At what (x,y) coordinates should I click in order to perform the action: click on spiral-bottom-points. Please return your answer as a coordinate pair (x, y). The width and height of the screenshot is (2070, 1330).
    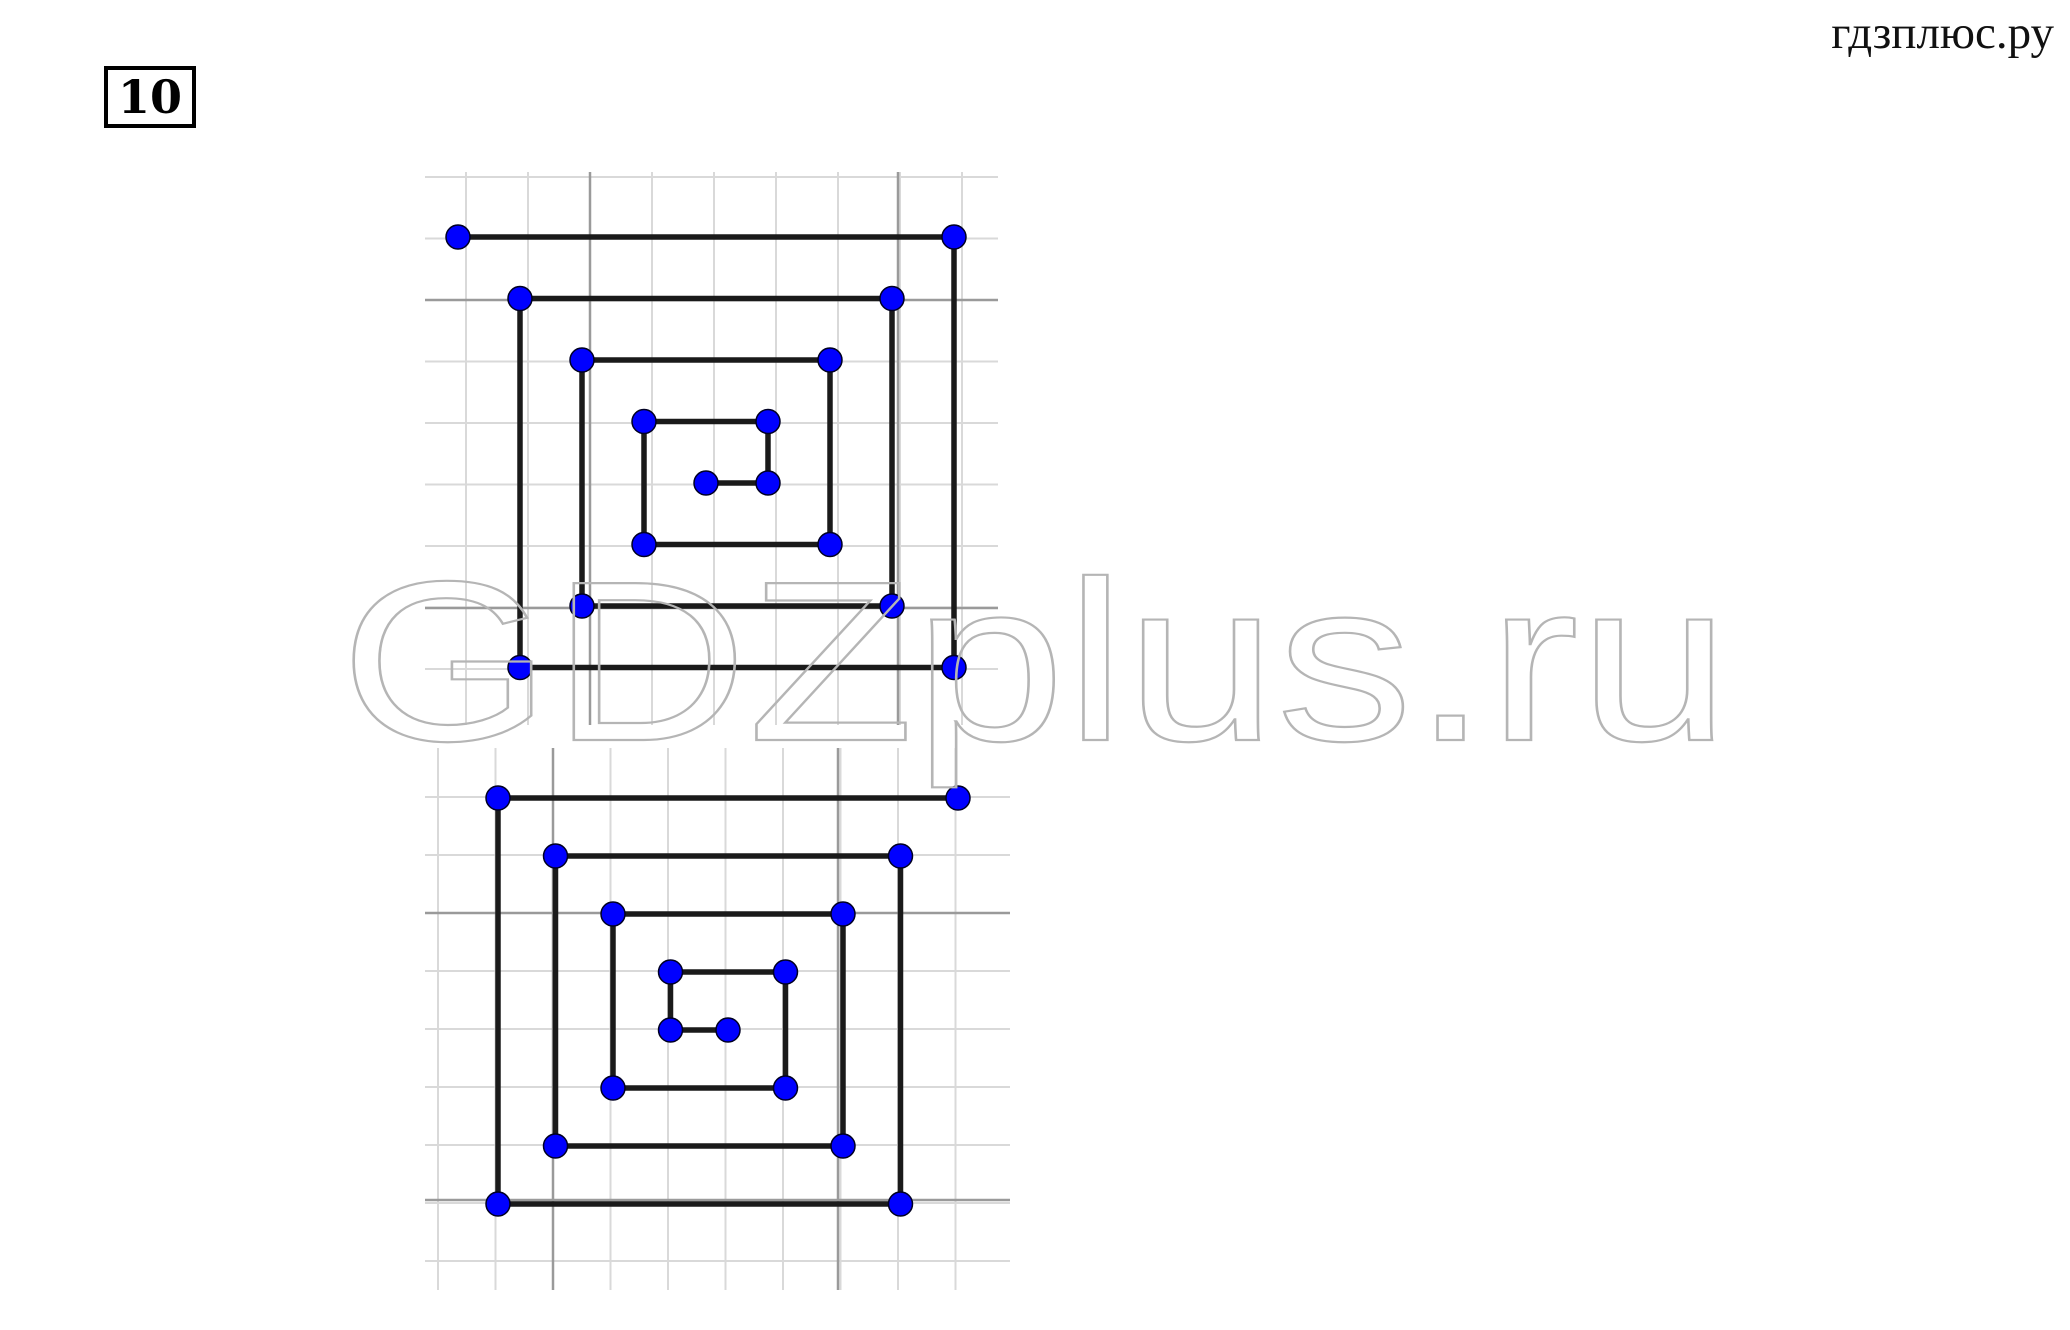
    Looking at the image, I should click on (728, 1001).